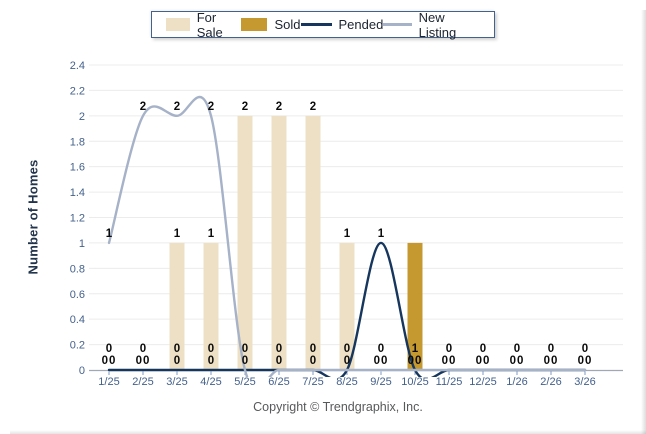  Describe the element at coordinates (380, 382) in the screenshot. I see `svg-text: 9/25` at that location.